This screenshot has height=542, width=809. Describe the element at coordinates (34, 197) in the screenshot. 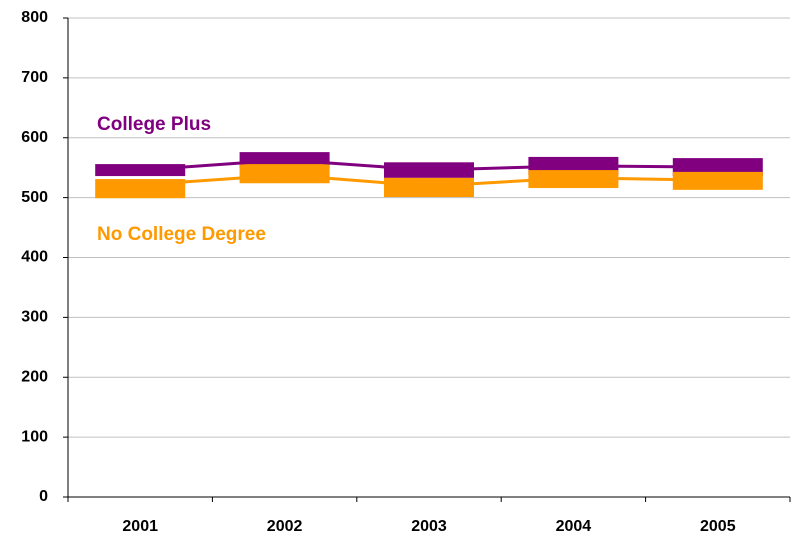

I see `y-tick-label: 500` at that location.